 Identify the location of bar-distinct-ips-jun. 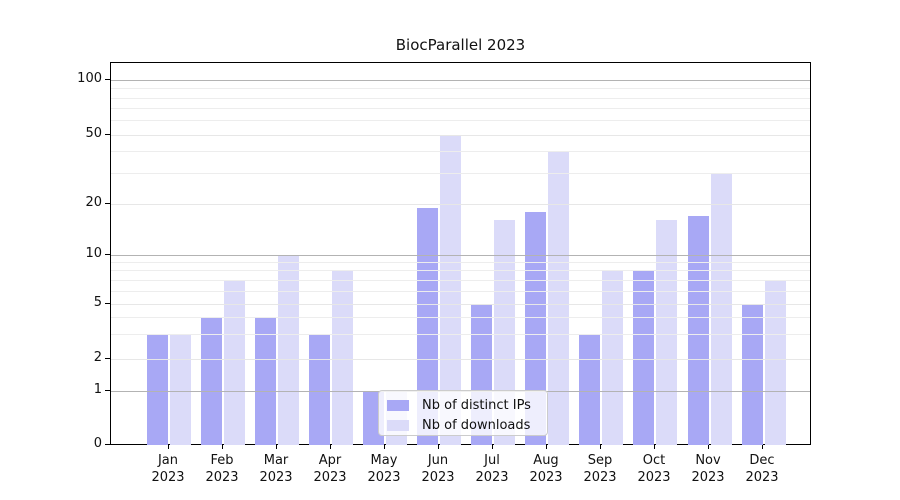
(428, 326).